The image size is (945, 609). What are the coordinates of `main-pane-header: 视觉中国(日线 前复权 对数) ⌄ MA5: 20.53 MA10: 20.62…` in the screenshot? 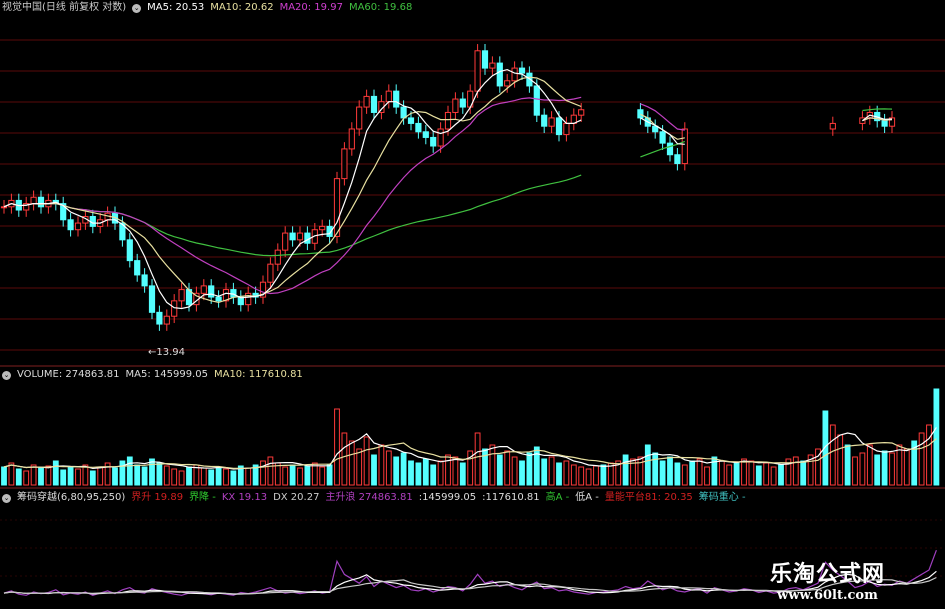 It's located at (207, 8).